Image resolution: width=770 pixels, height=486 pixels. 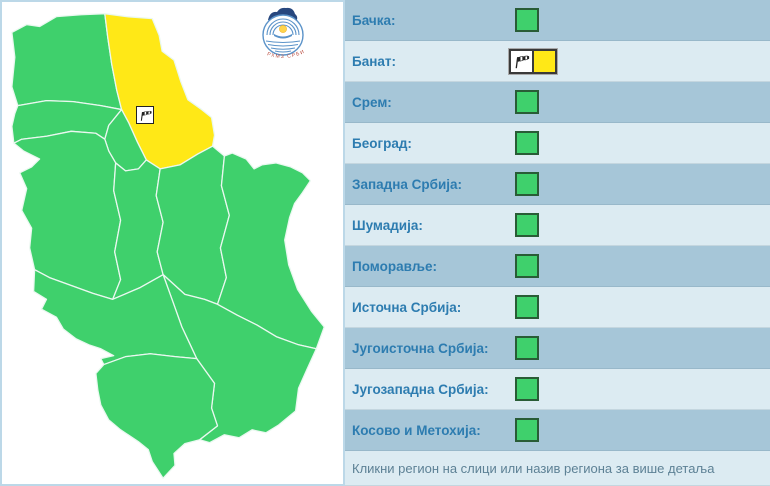 What do you see at coordinates (407, 184) in the screenshot?
I see `region-label: Западна Србија:` at bounding box center [407, 184].